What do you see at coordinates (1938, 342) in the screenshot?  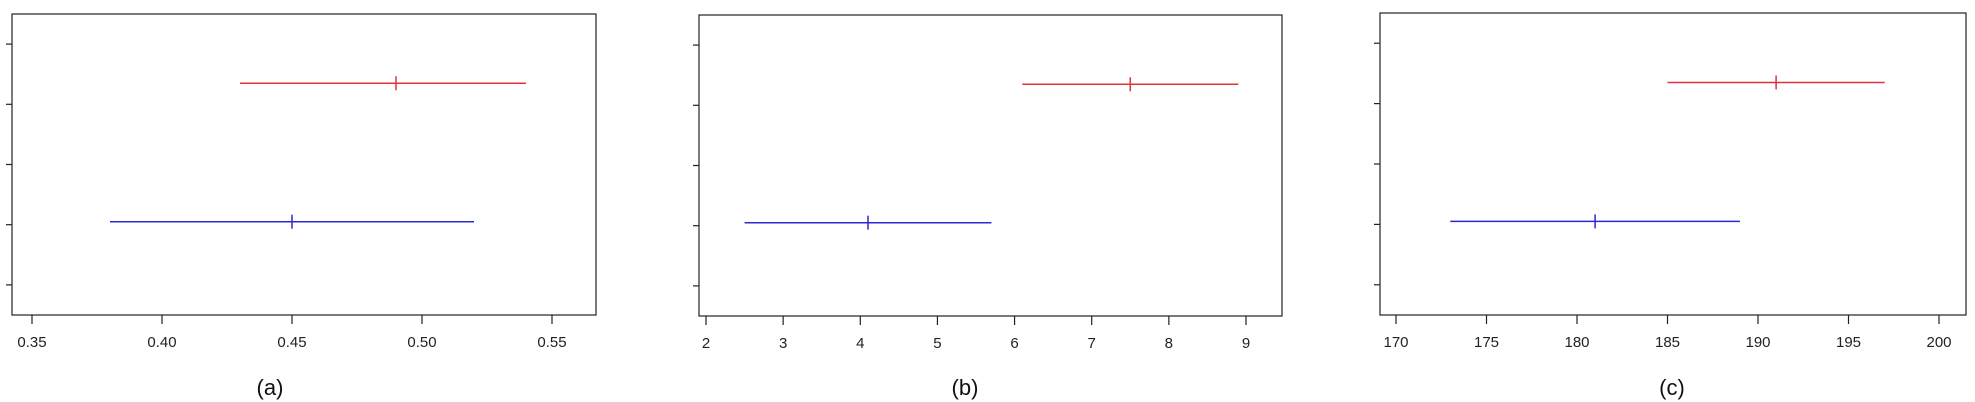 I see `x-tick-label: 200` at bounding box center [1938, 342].